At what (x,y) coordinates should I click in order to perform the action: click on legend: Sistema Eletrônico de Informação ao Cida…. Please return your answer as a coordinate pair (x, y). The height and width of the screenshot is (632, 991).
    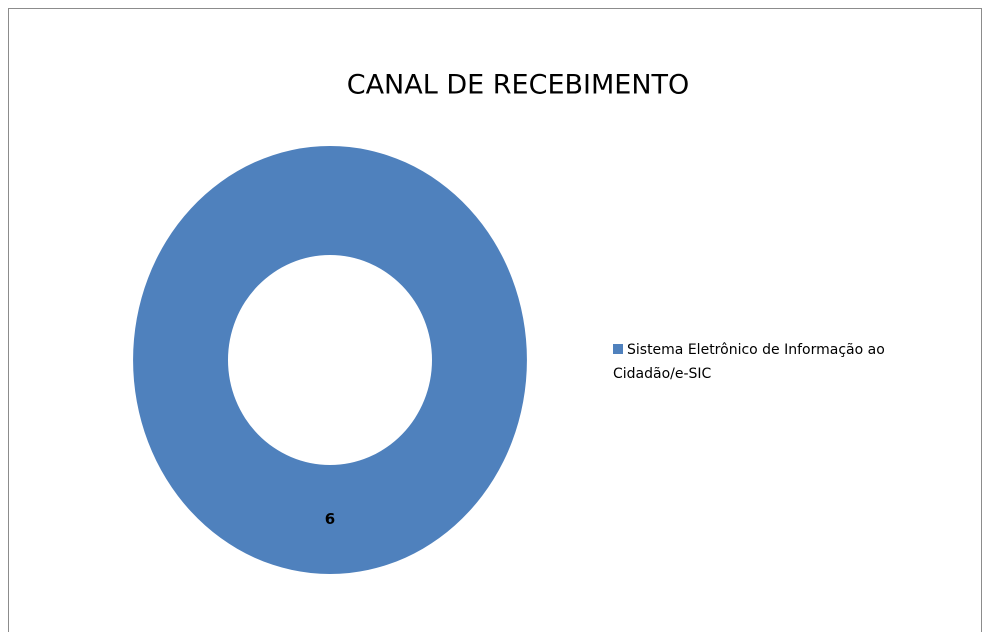
    Looking at the image, I should click on (783, 362).